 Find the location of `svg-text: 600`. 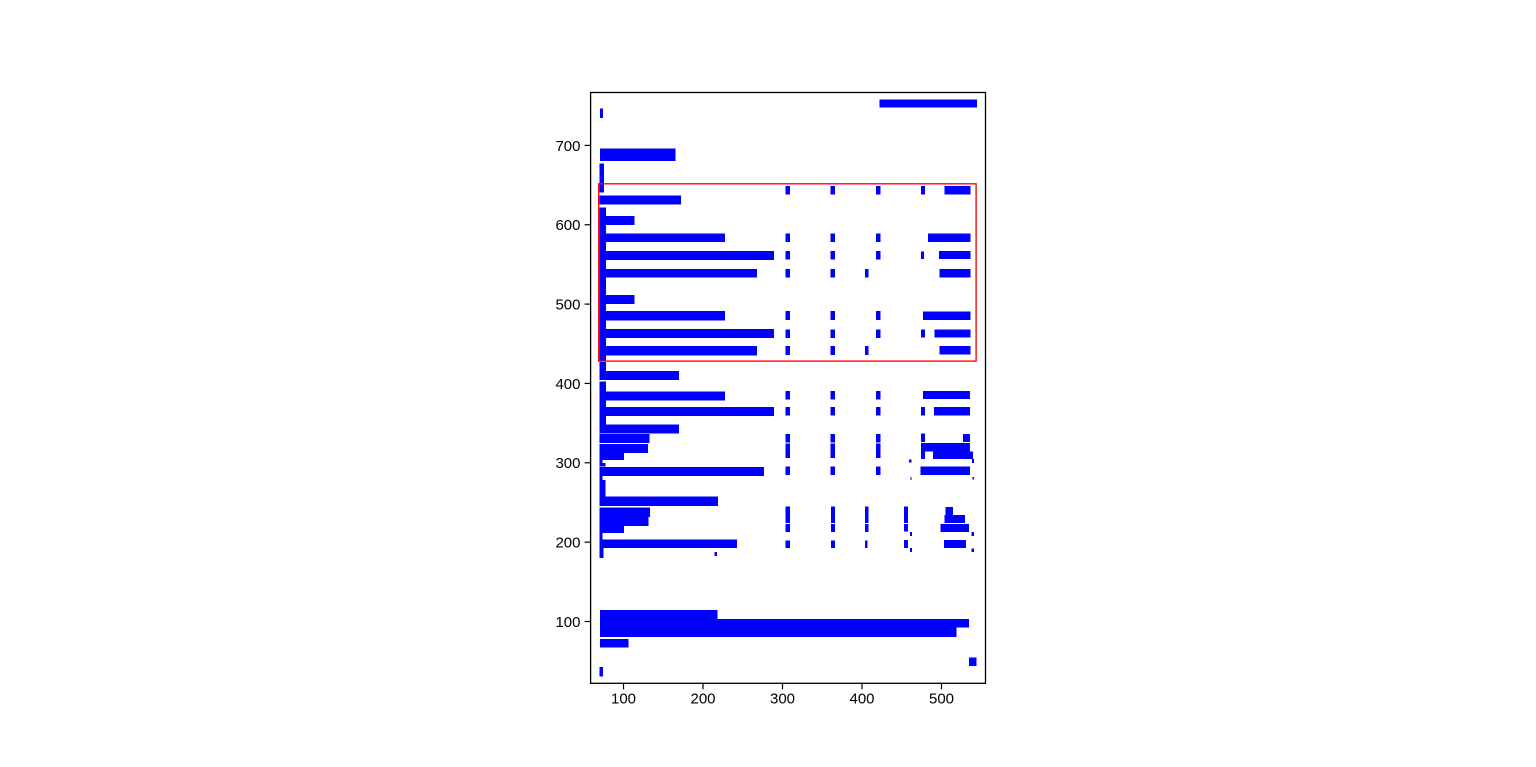

svg-text: 600 is located at coordinates (567, 225).